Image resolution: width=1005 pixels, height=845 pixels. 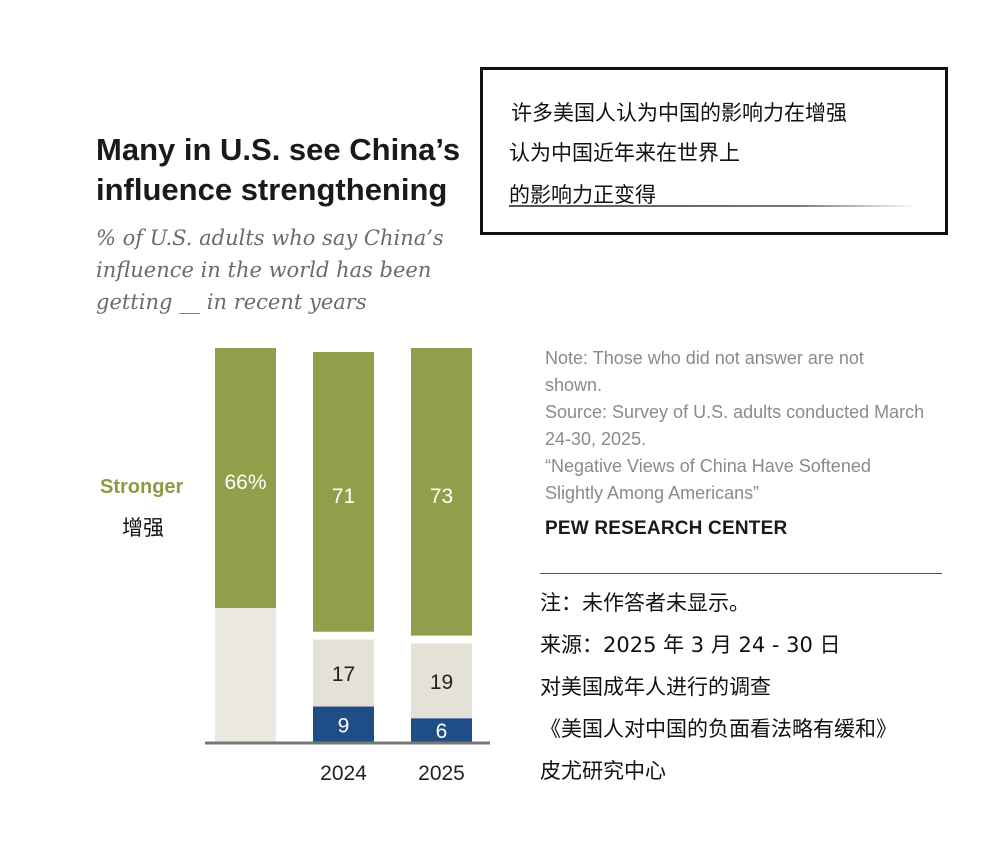 What do you see at coordinates (741, 573) in the screenshot?
I see `notes-separator` at bounding box center [741, 573].